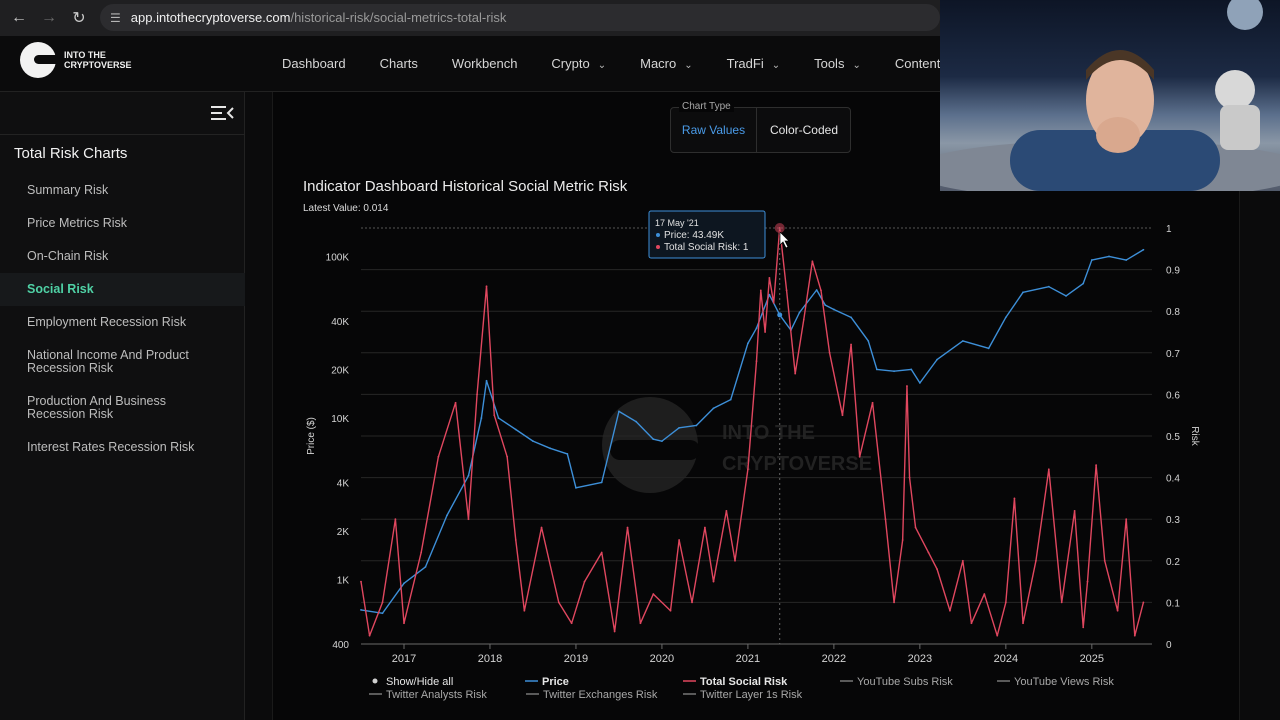  I want to click on menu-item-label: Tools, so click(829, 63).